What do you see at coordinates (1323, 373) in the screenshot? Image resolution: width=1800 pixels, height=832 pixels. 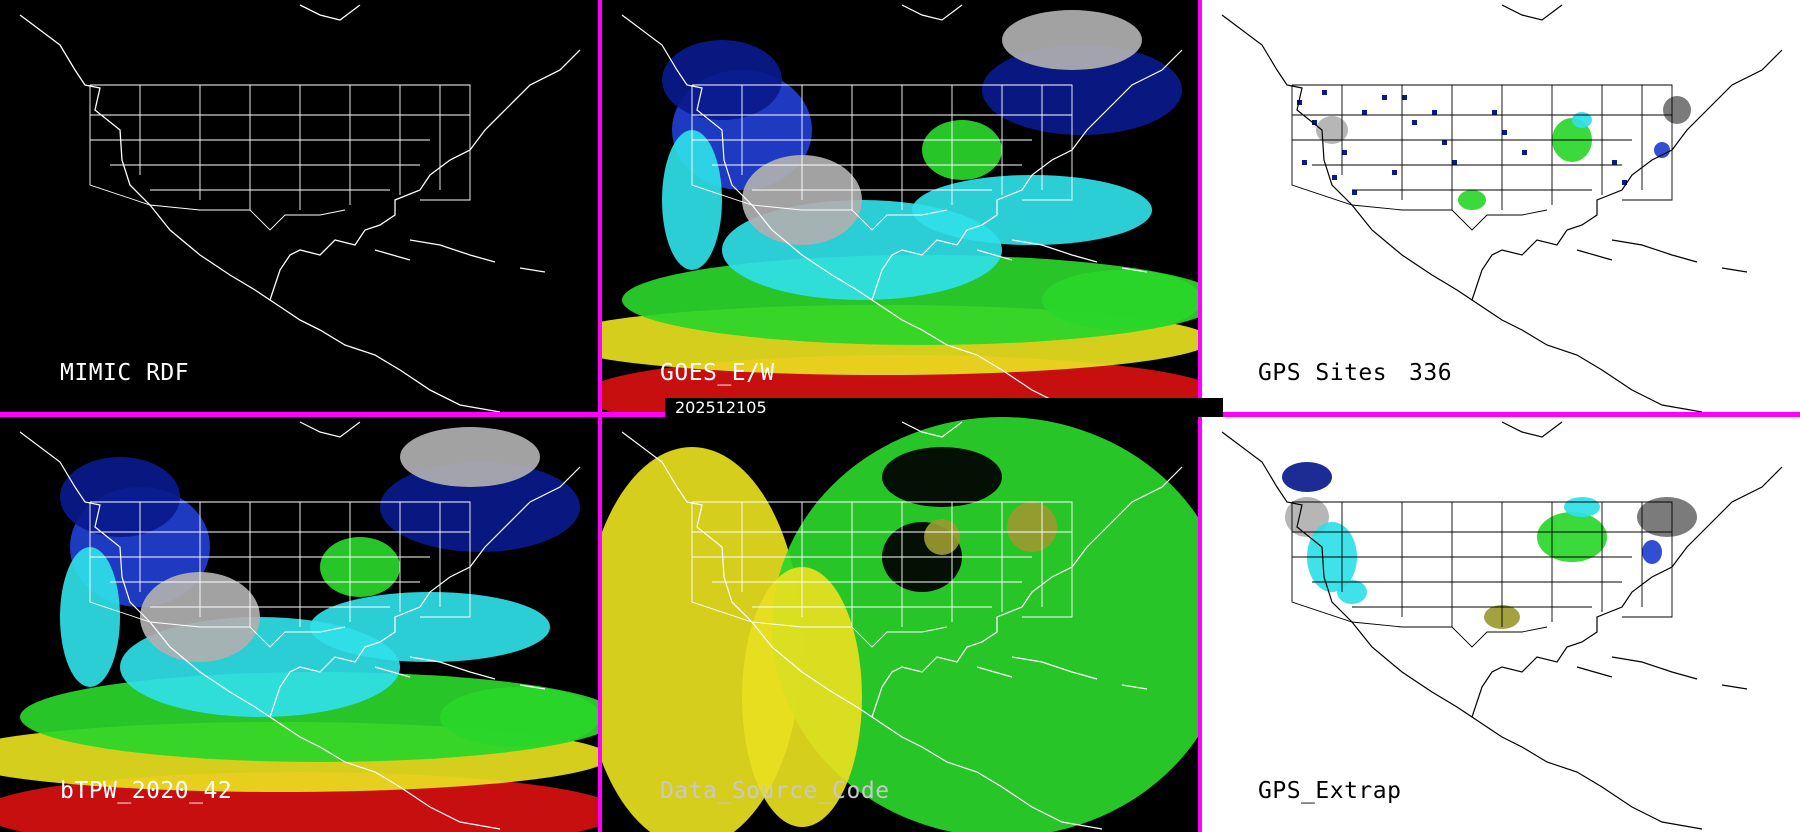 I see `panel-label: GPS Sites` at bounding box center [1323, 373].